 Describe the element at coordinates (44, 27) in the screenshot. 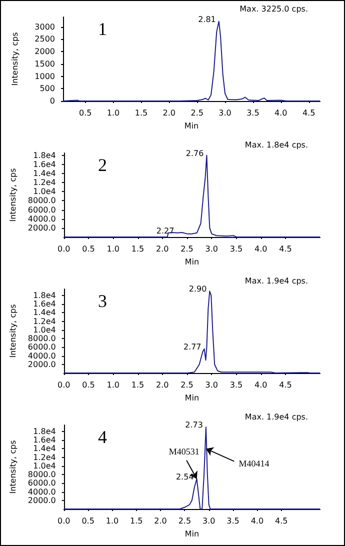

I see `y-tick-label: 3000` at that location.